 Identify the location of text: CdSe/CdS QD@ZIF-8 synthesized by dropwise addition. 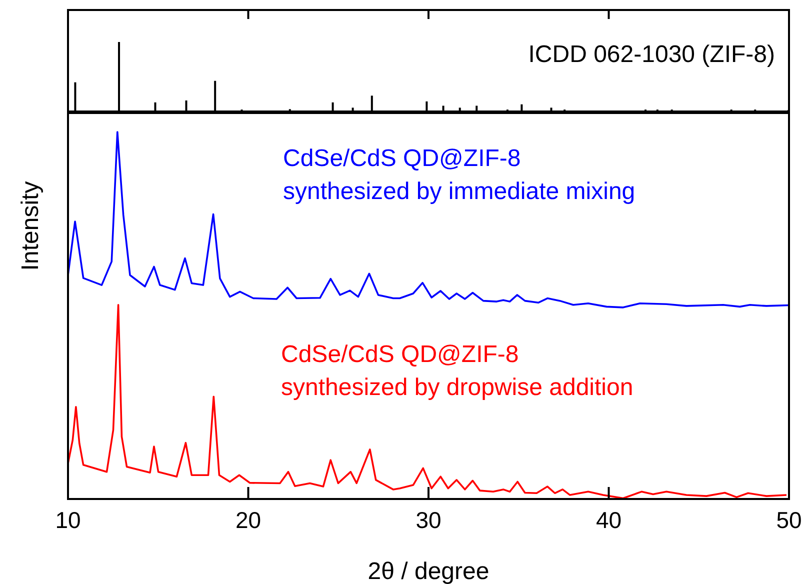
(457, 371).